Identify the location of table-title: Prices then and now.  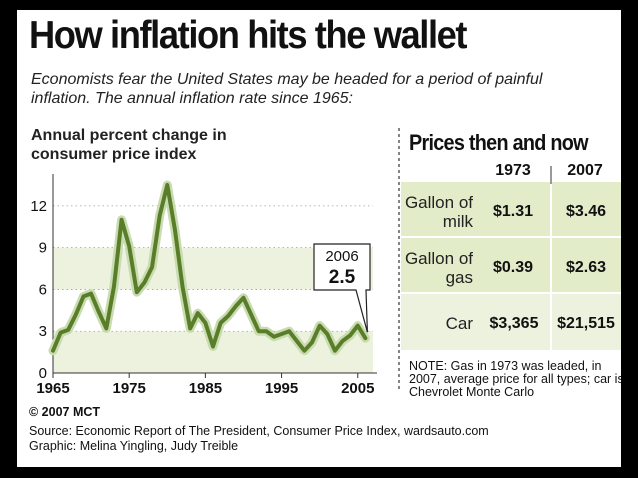
(499, 142).